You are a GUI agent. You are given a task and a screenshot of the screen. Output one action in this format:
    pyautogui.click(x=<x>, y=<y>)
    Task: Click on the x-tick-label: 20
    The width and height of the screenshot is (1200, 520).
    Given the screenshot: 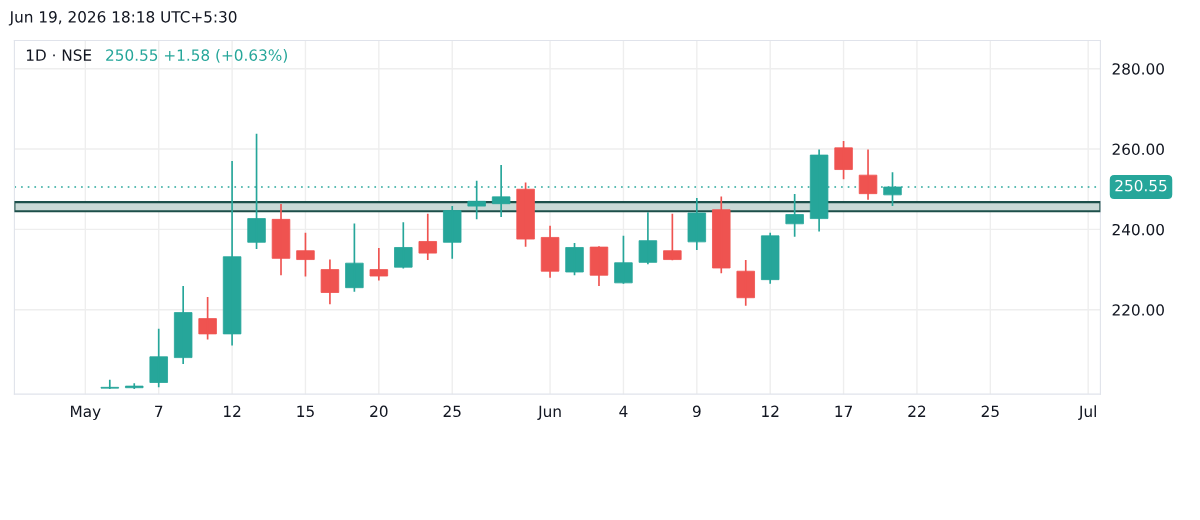 What is the action you would take?
    pyautogui.click(x=379, y=411)
    